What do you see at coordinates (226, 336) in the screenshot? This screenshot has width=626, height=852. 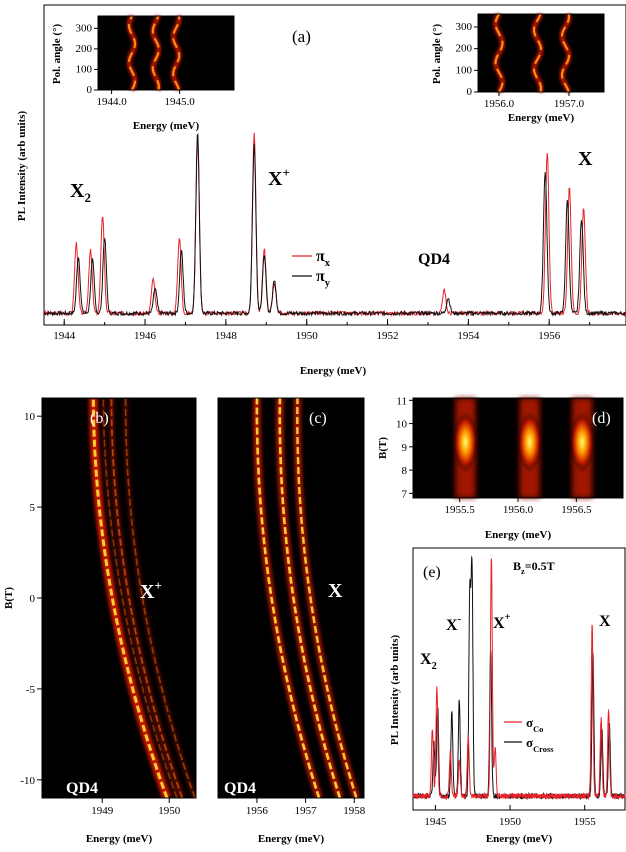 I see `x-tick-label: 1948` at bounding box center [226, 336].